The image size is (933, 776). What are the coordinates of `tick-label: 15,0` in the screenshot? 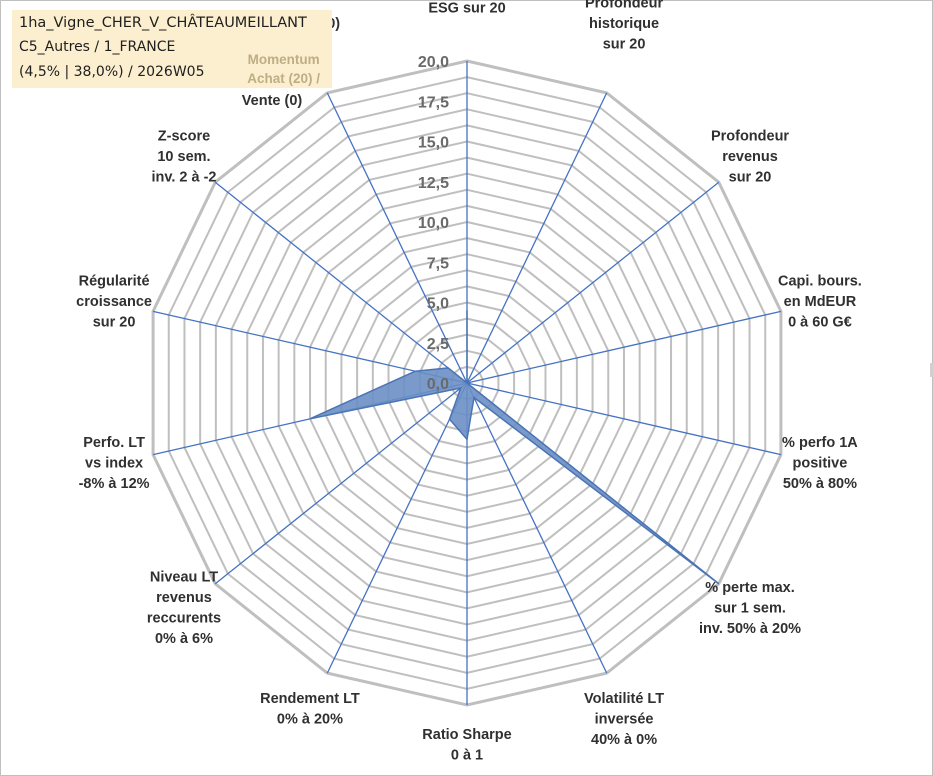 It's located at (433, 143).